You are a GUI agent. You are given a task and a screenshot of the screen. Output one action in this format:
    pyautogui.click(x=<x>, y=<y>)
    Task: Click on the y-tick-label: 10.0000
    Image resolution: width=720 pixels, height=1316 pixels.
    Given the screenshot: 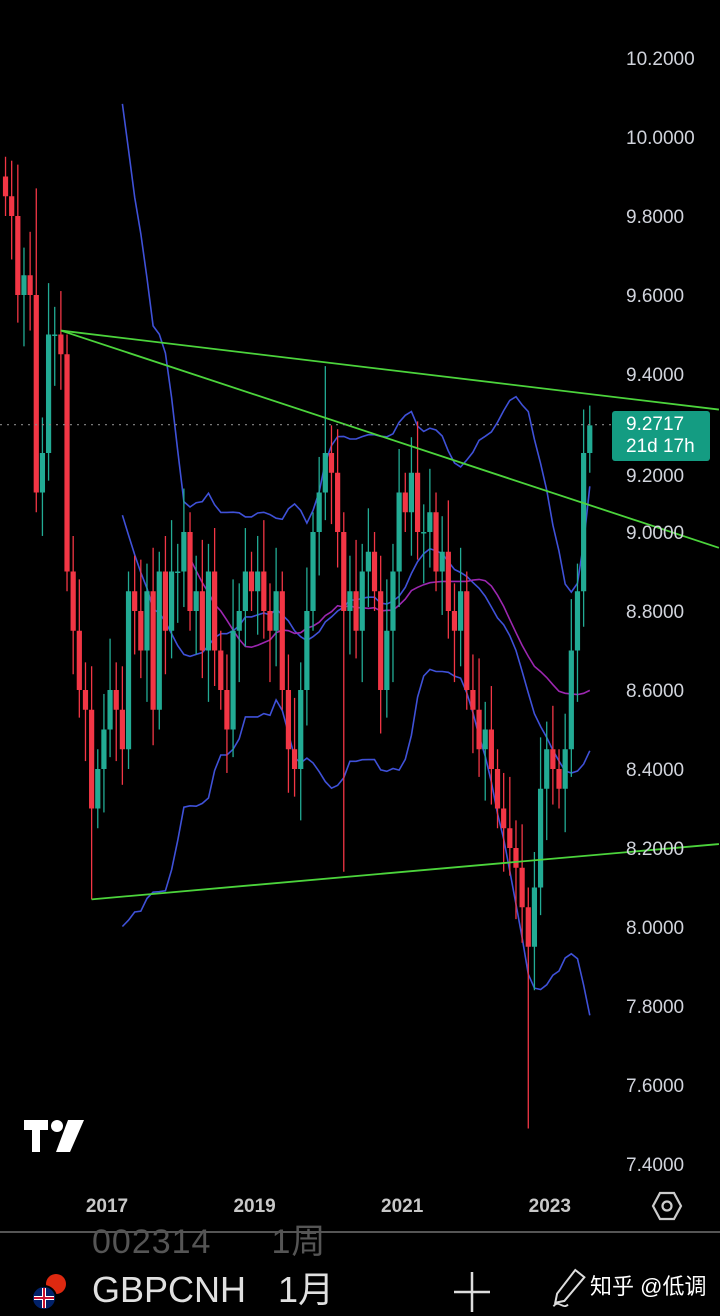 What is the action you would take?
    pyautogui.click(x=660, y=138)
    